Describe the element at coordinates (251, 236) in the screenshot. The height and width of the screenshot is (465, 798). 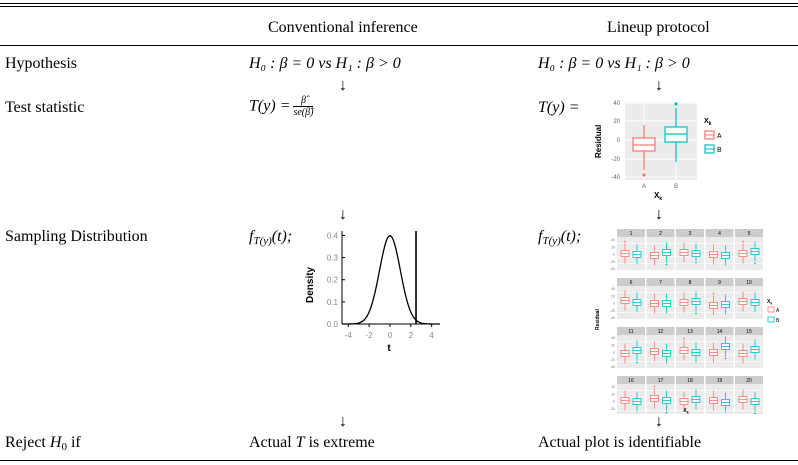
I see `conv-f: f` at that location.